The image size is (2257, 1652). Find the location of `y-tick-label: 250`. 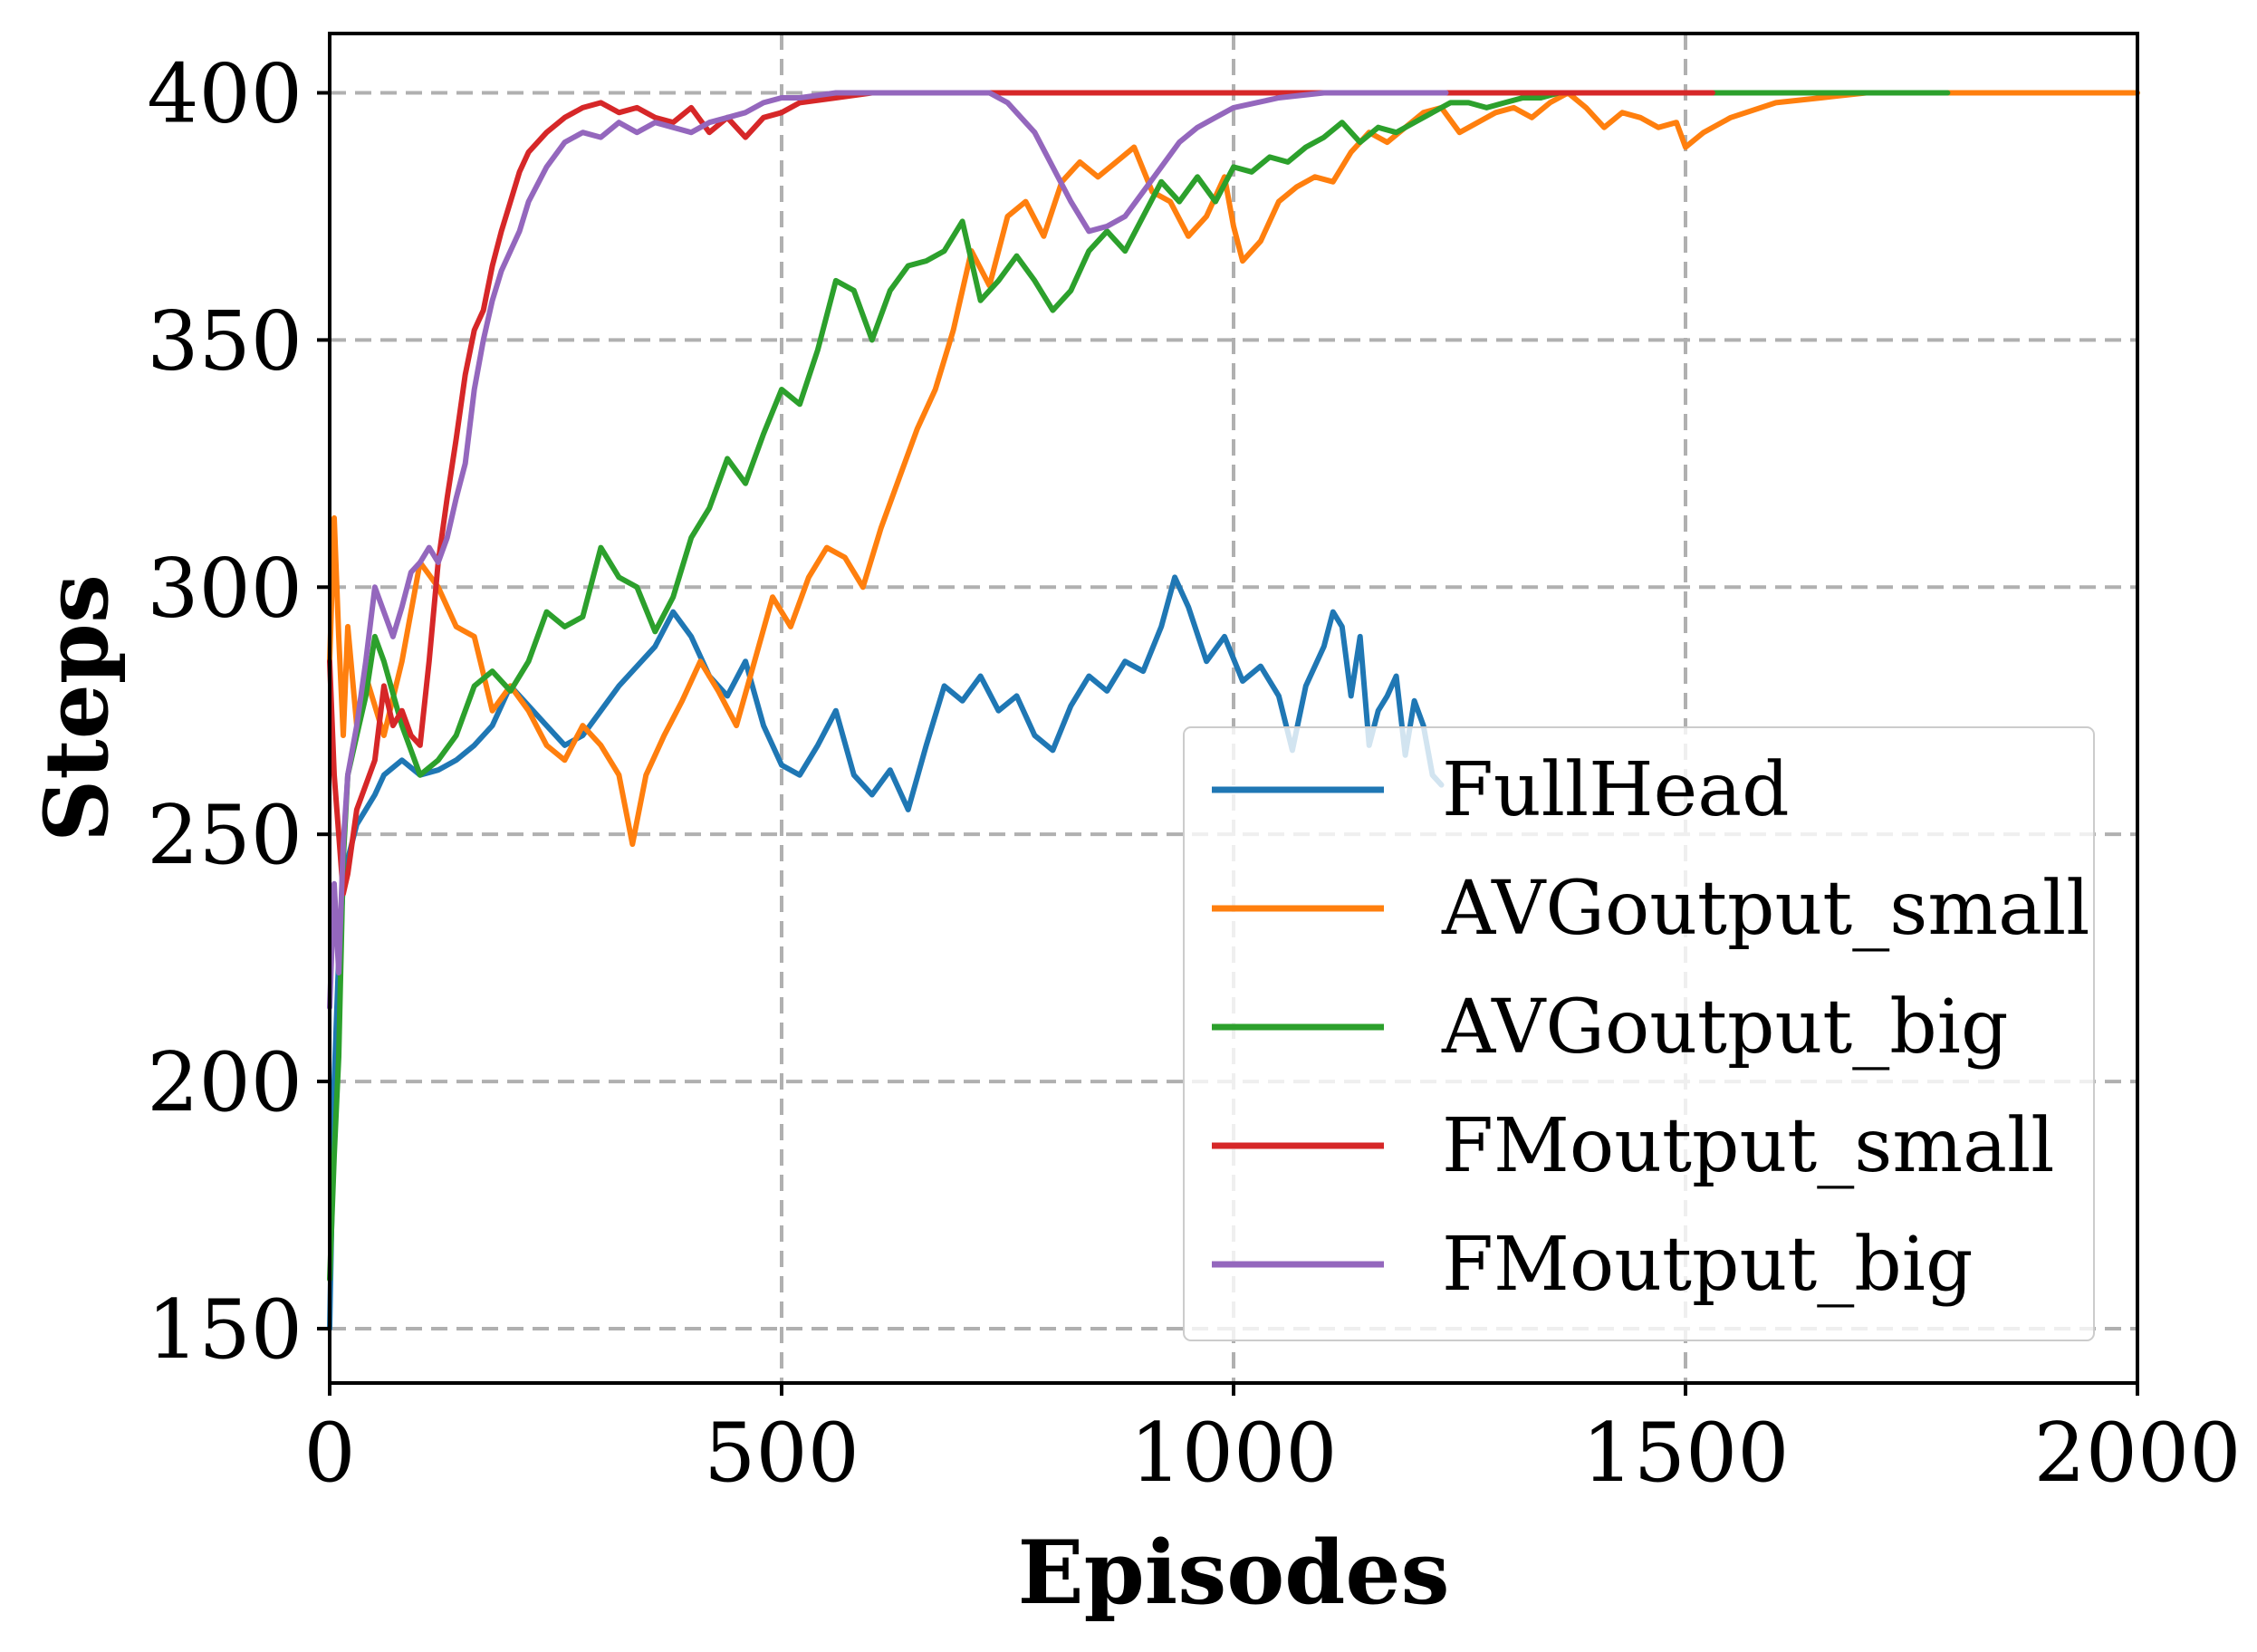

y-tick-label: 250 is located at coordinates (225, 835).